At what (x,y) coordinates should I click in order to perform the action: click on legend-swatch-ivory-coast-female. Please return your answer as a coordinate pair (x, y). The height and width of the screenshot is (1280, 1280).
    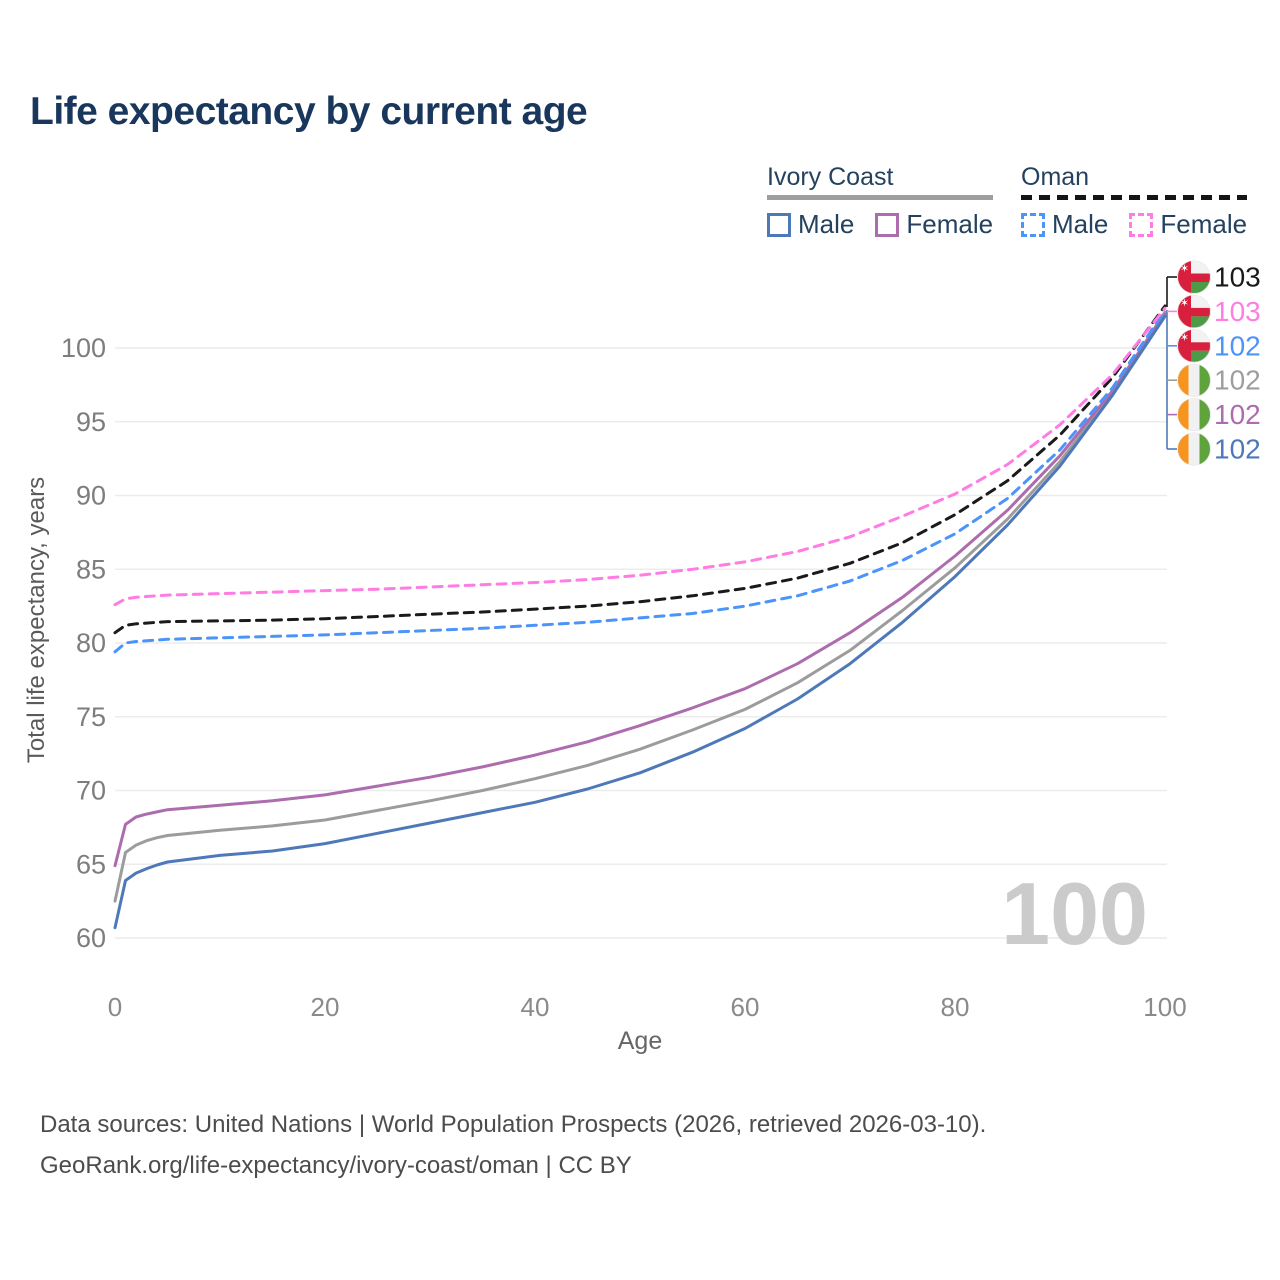
    Looking at the image, I should click on (887, 224).